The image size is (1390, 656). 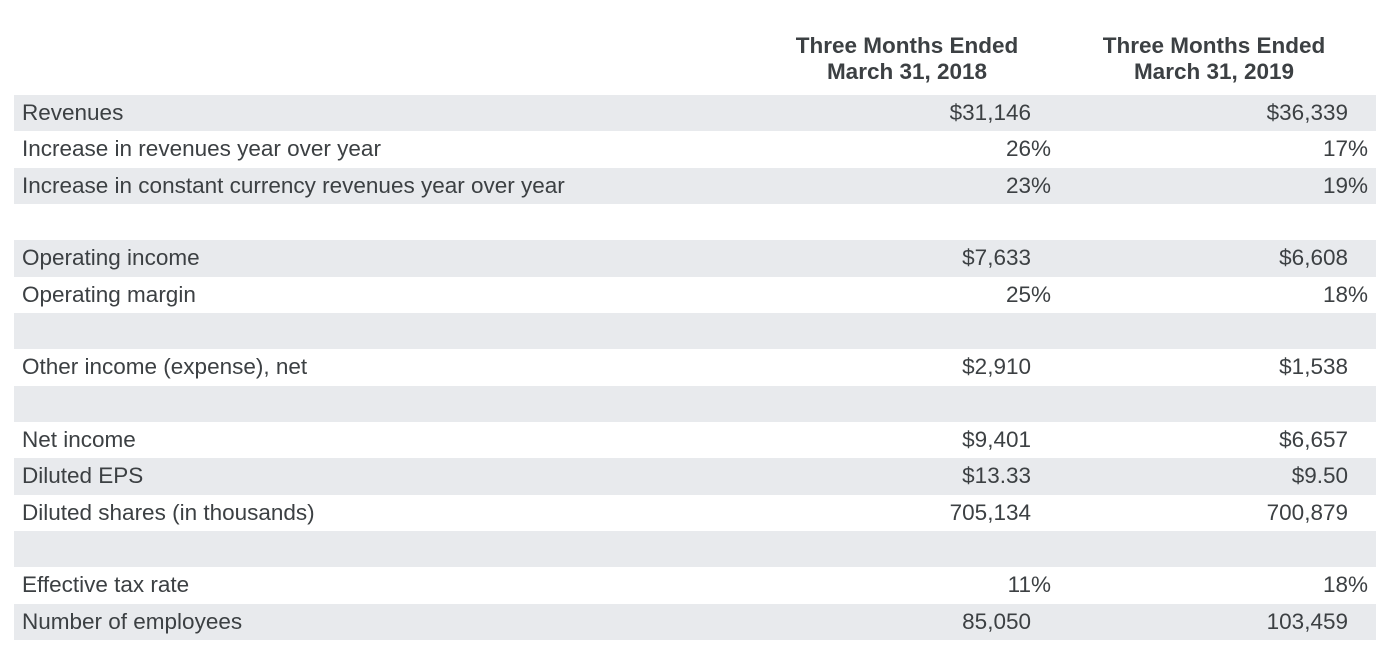 I want to click on row-label: Net income, so click(x=79, y=439).